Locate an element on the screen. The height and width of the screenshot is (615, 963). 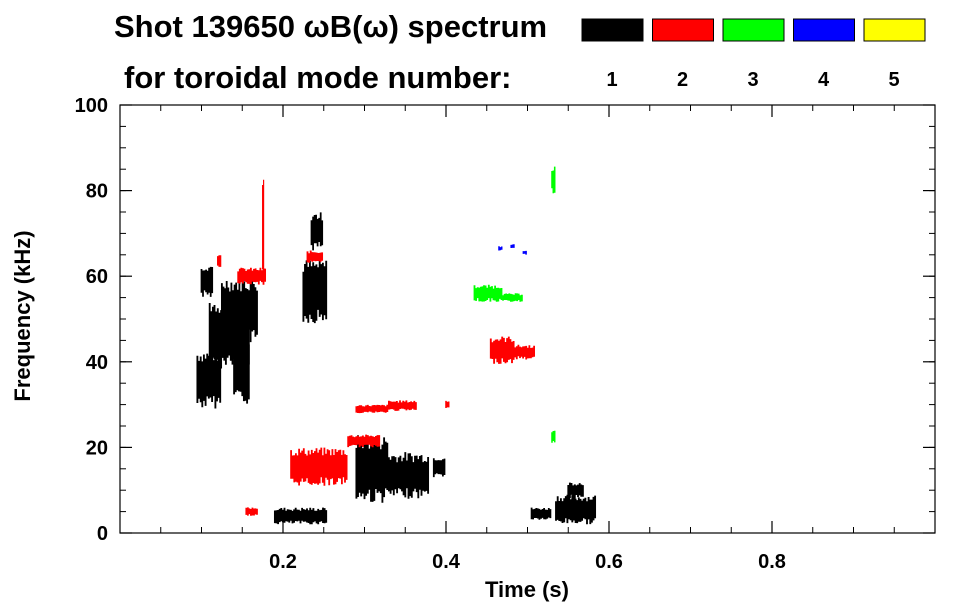
mode-n=1-blob-9 is located at coordinates (408, 475).